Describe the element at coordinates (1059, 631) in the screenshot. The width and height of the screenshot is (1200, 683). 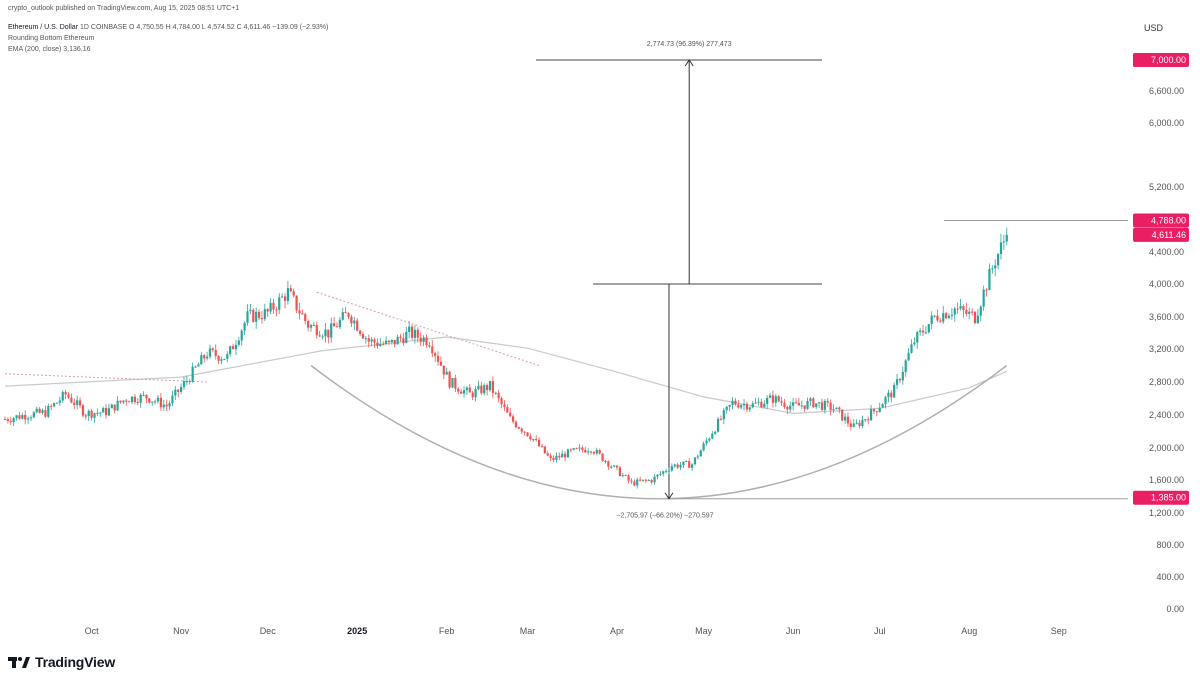
I see `x-tick-label: Sep` at that location.